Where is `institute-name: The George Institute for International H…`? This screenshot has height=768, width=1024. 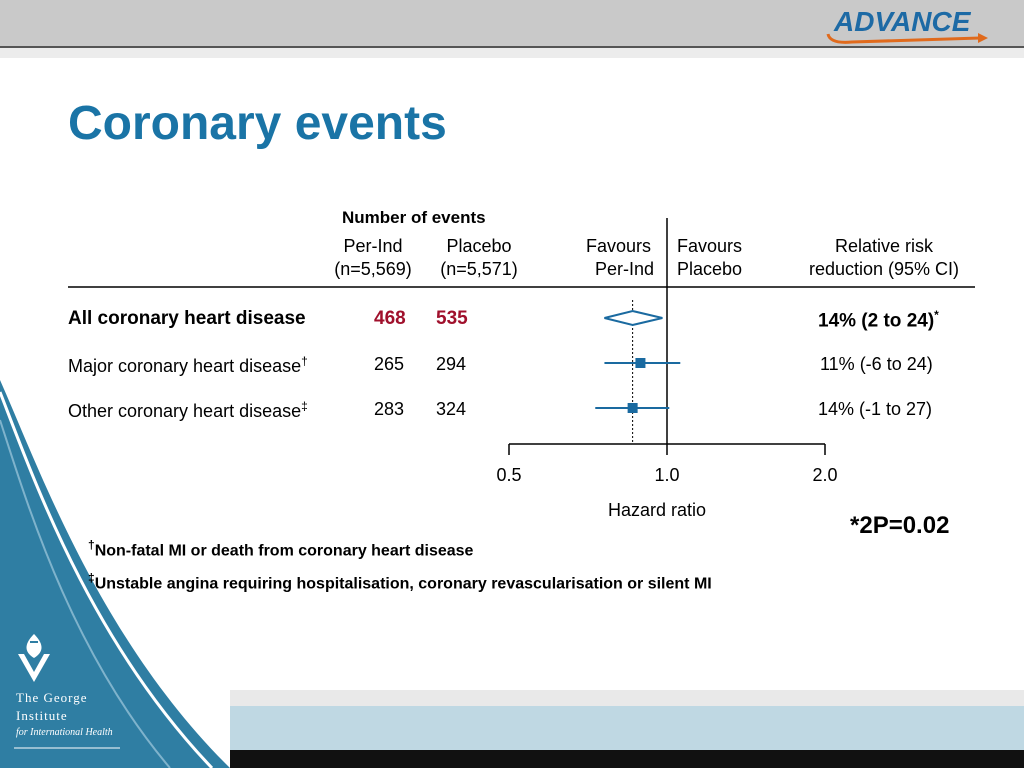
institute-name: The George Institute for International H… is located at coordinates (64, 714).